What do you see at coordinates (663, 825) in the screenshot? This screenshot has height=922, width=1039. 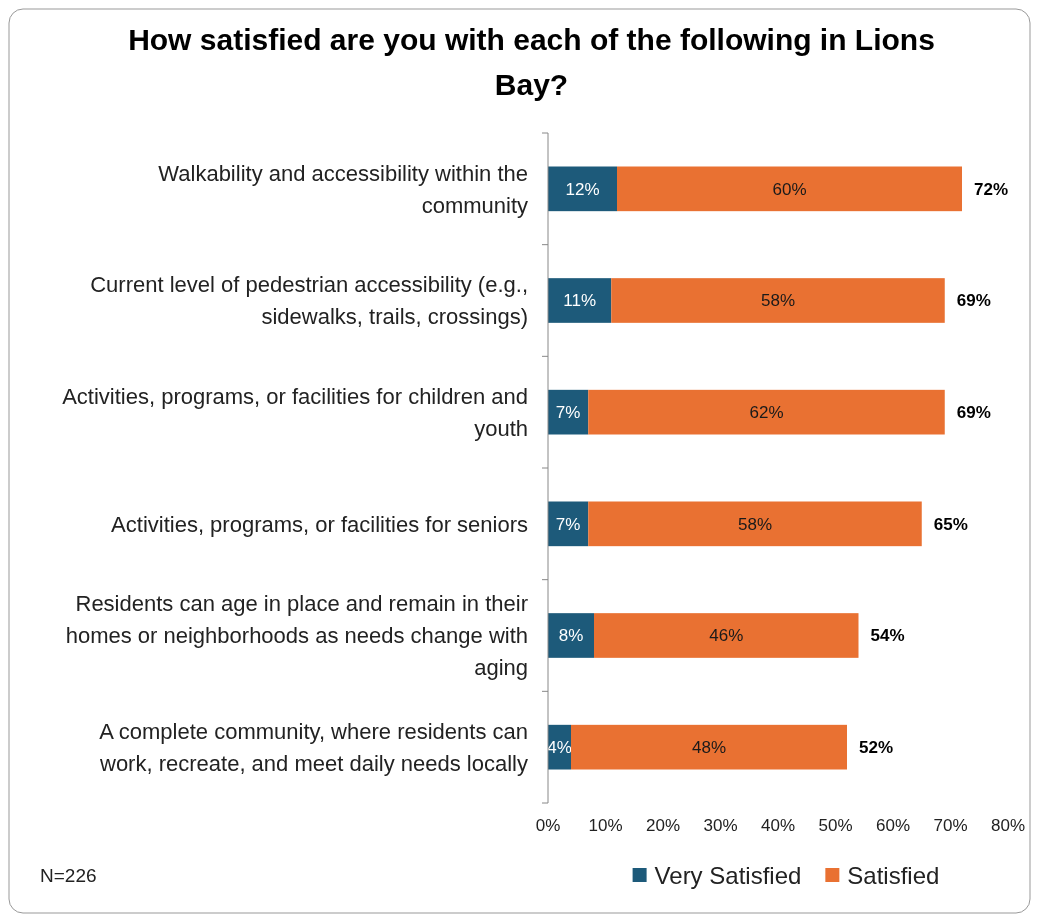 I see `x-tick-label: 20%` at bounding box center [663, 825].